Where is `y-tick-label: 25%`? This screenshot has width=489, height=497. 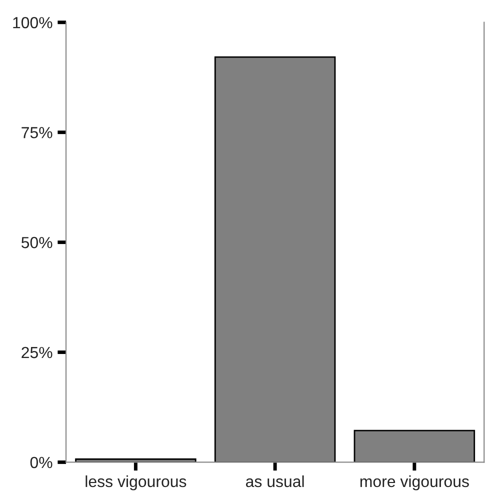
y-tick-label: 25% is located at coordinates (37, 352).